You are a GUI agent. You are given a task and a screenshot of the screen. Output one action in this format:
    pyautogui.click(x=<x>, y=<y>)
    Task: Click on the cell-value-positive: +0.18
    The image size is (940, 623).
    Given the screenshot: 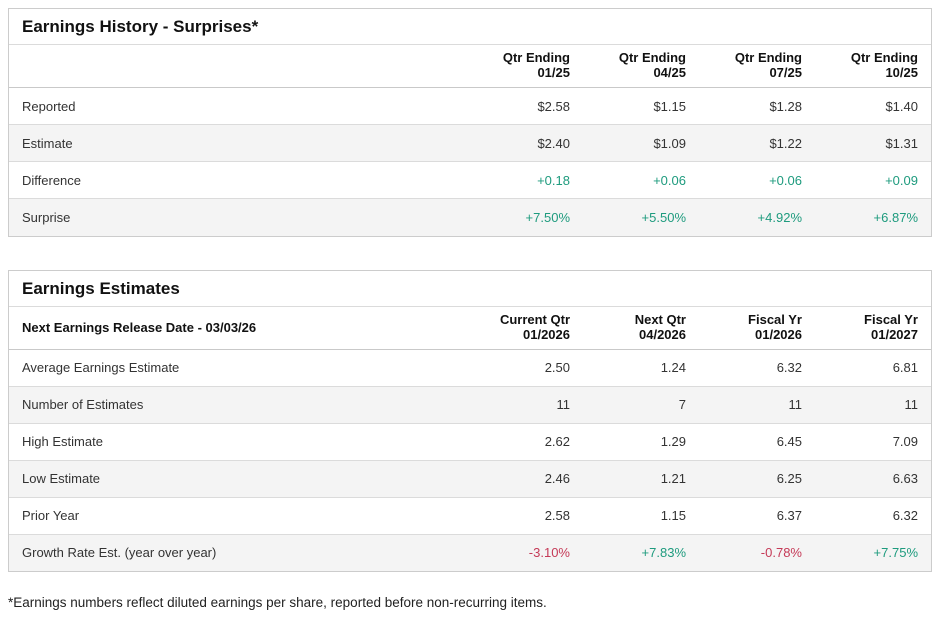 What is the action you would take?
    pyautogui.click(x=525, y=180)
    